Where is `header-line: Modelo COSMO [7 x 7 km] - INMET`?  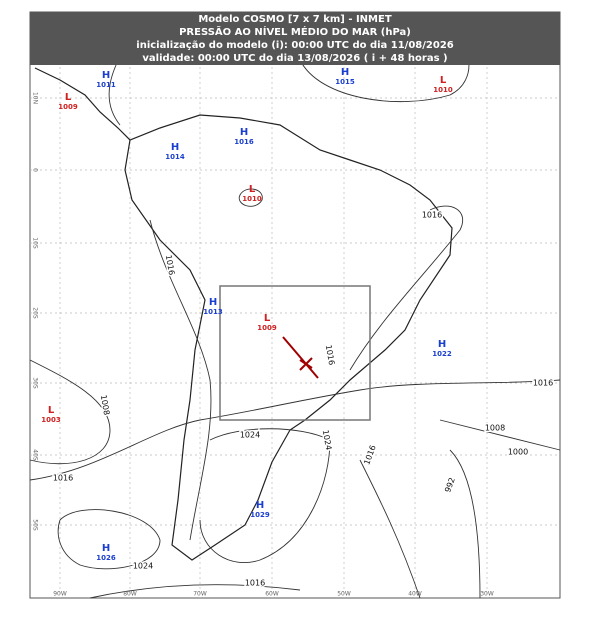
header-line: Modelo COSMO [7 x 7 km] - INMET is located at coordinates (295, 19).